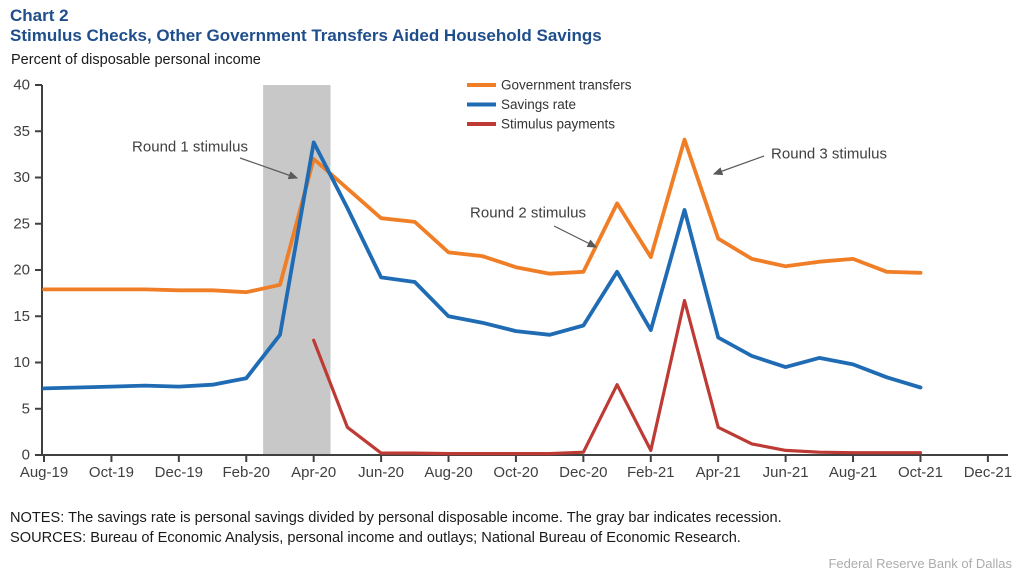 The image size is (1024, 581). I want to click on annotation-label: Round 1 stimulus, so click(190, 147).